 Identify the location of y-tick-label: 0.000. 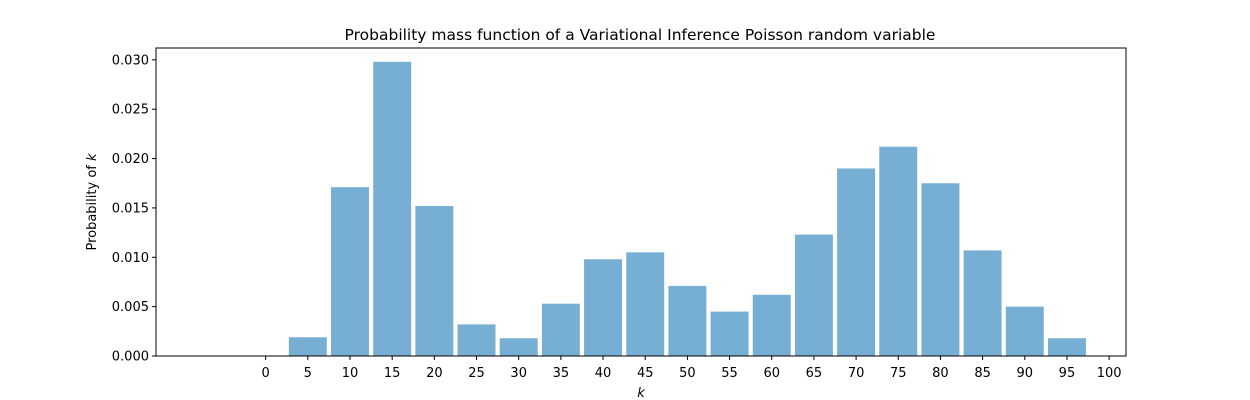
(130, 357).